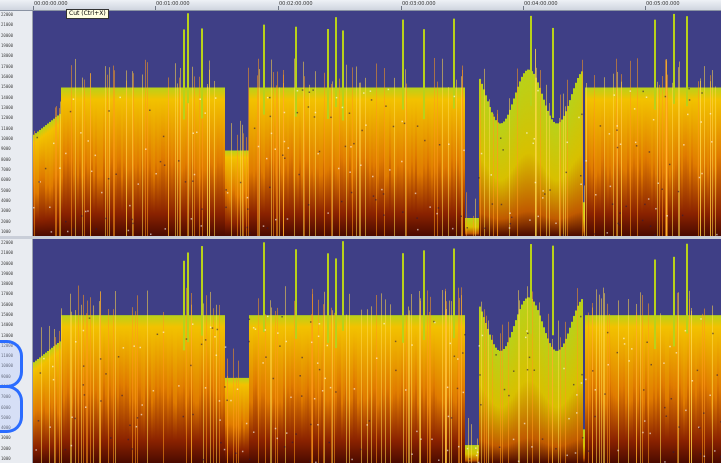 The height and width of the screenshot is (463, 721). What do you see at coordinates (541, 4) in the screenshot?
I see `time-label: 00:04:00.000` at bounding box center [541, 4].